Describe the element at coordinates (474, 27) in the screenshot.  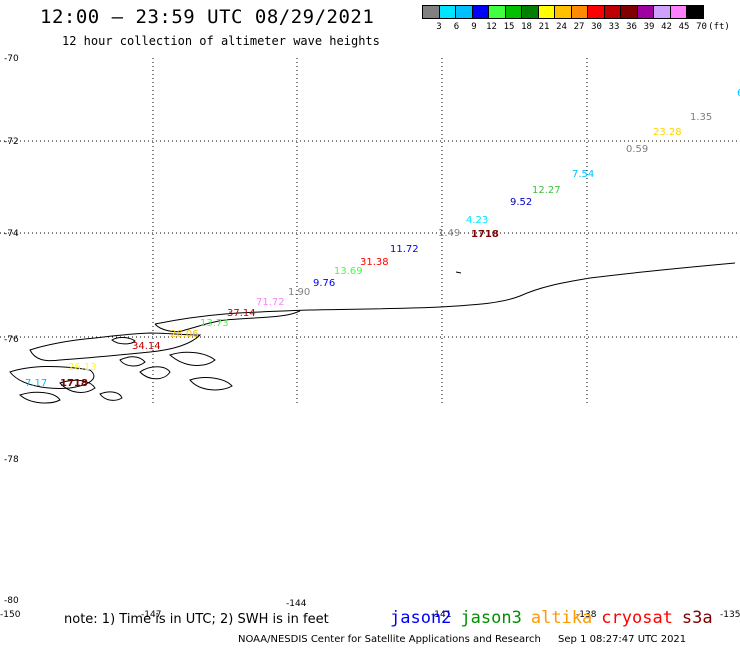
I see `colorbar-label: 9` at that location.